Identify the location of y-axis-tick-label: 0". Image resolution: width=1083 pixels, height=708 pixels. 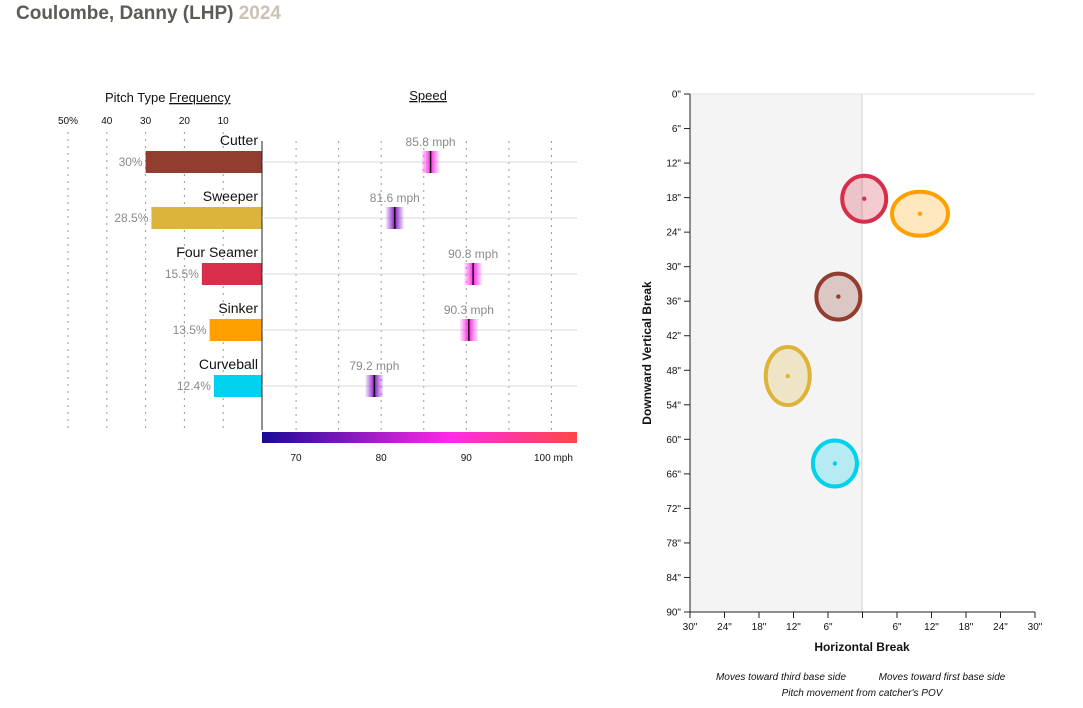
(677, 95).